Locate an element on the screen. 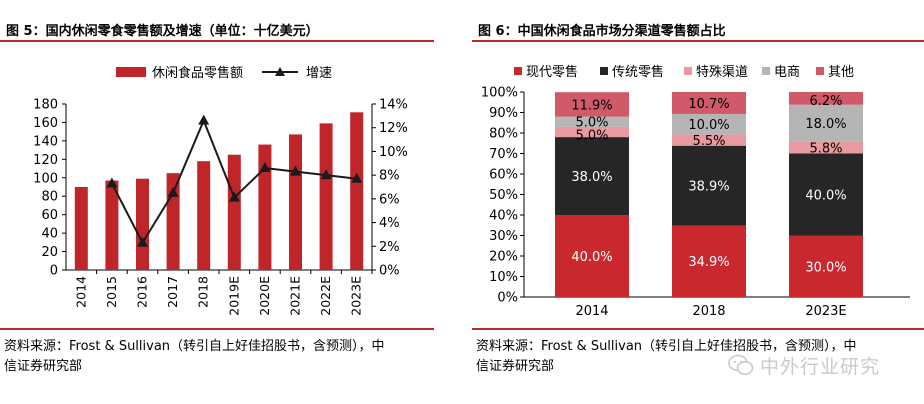 Image resolution: width=924 pixels, height=404 pixels. x-tick-label: 2021E is located at coordinates (295, 296).